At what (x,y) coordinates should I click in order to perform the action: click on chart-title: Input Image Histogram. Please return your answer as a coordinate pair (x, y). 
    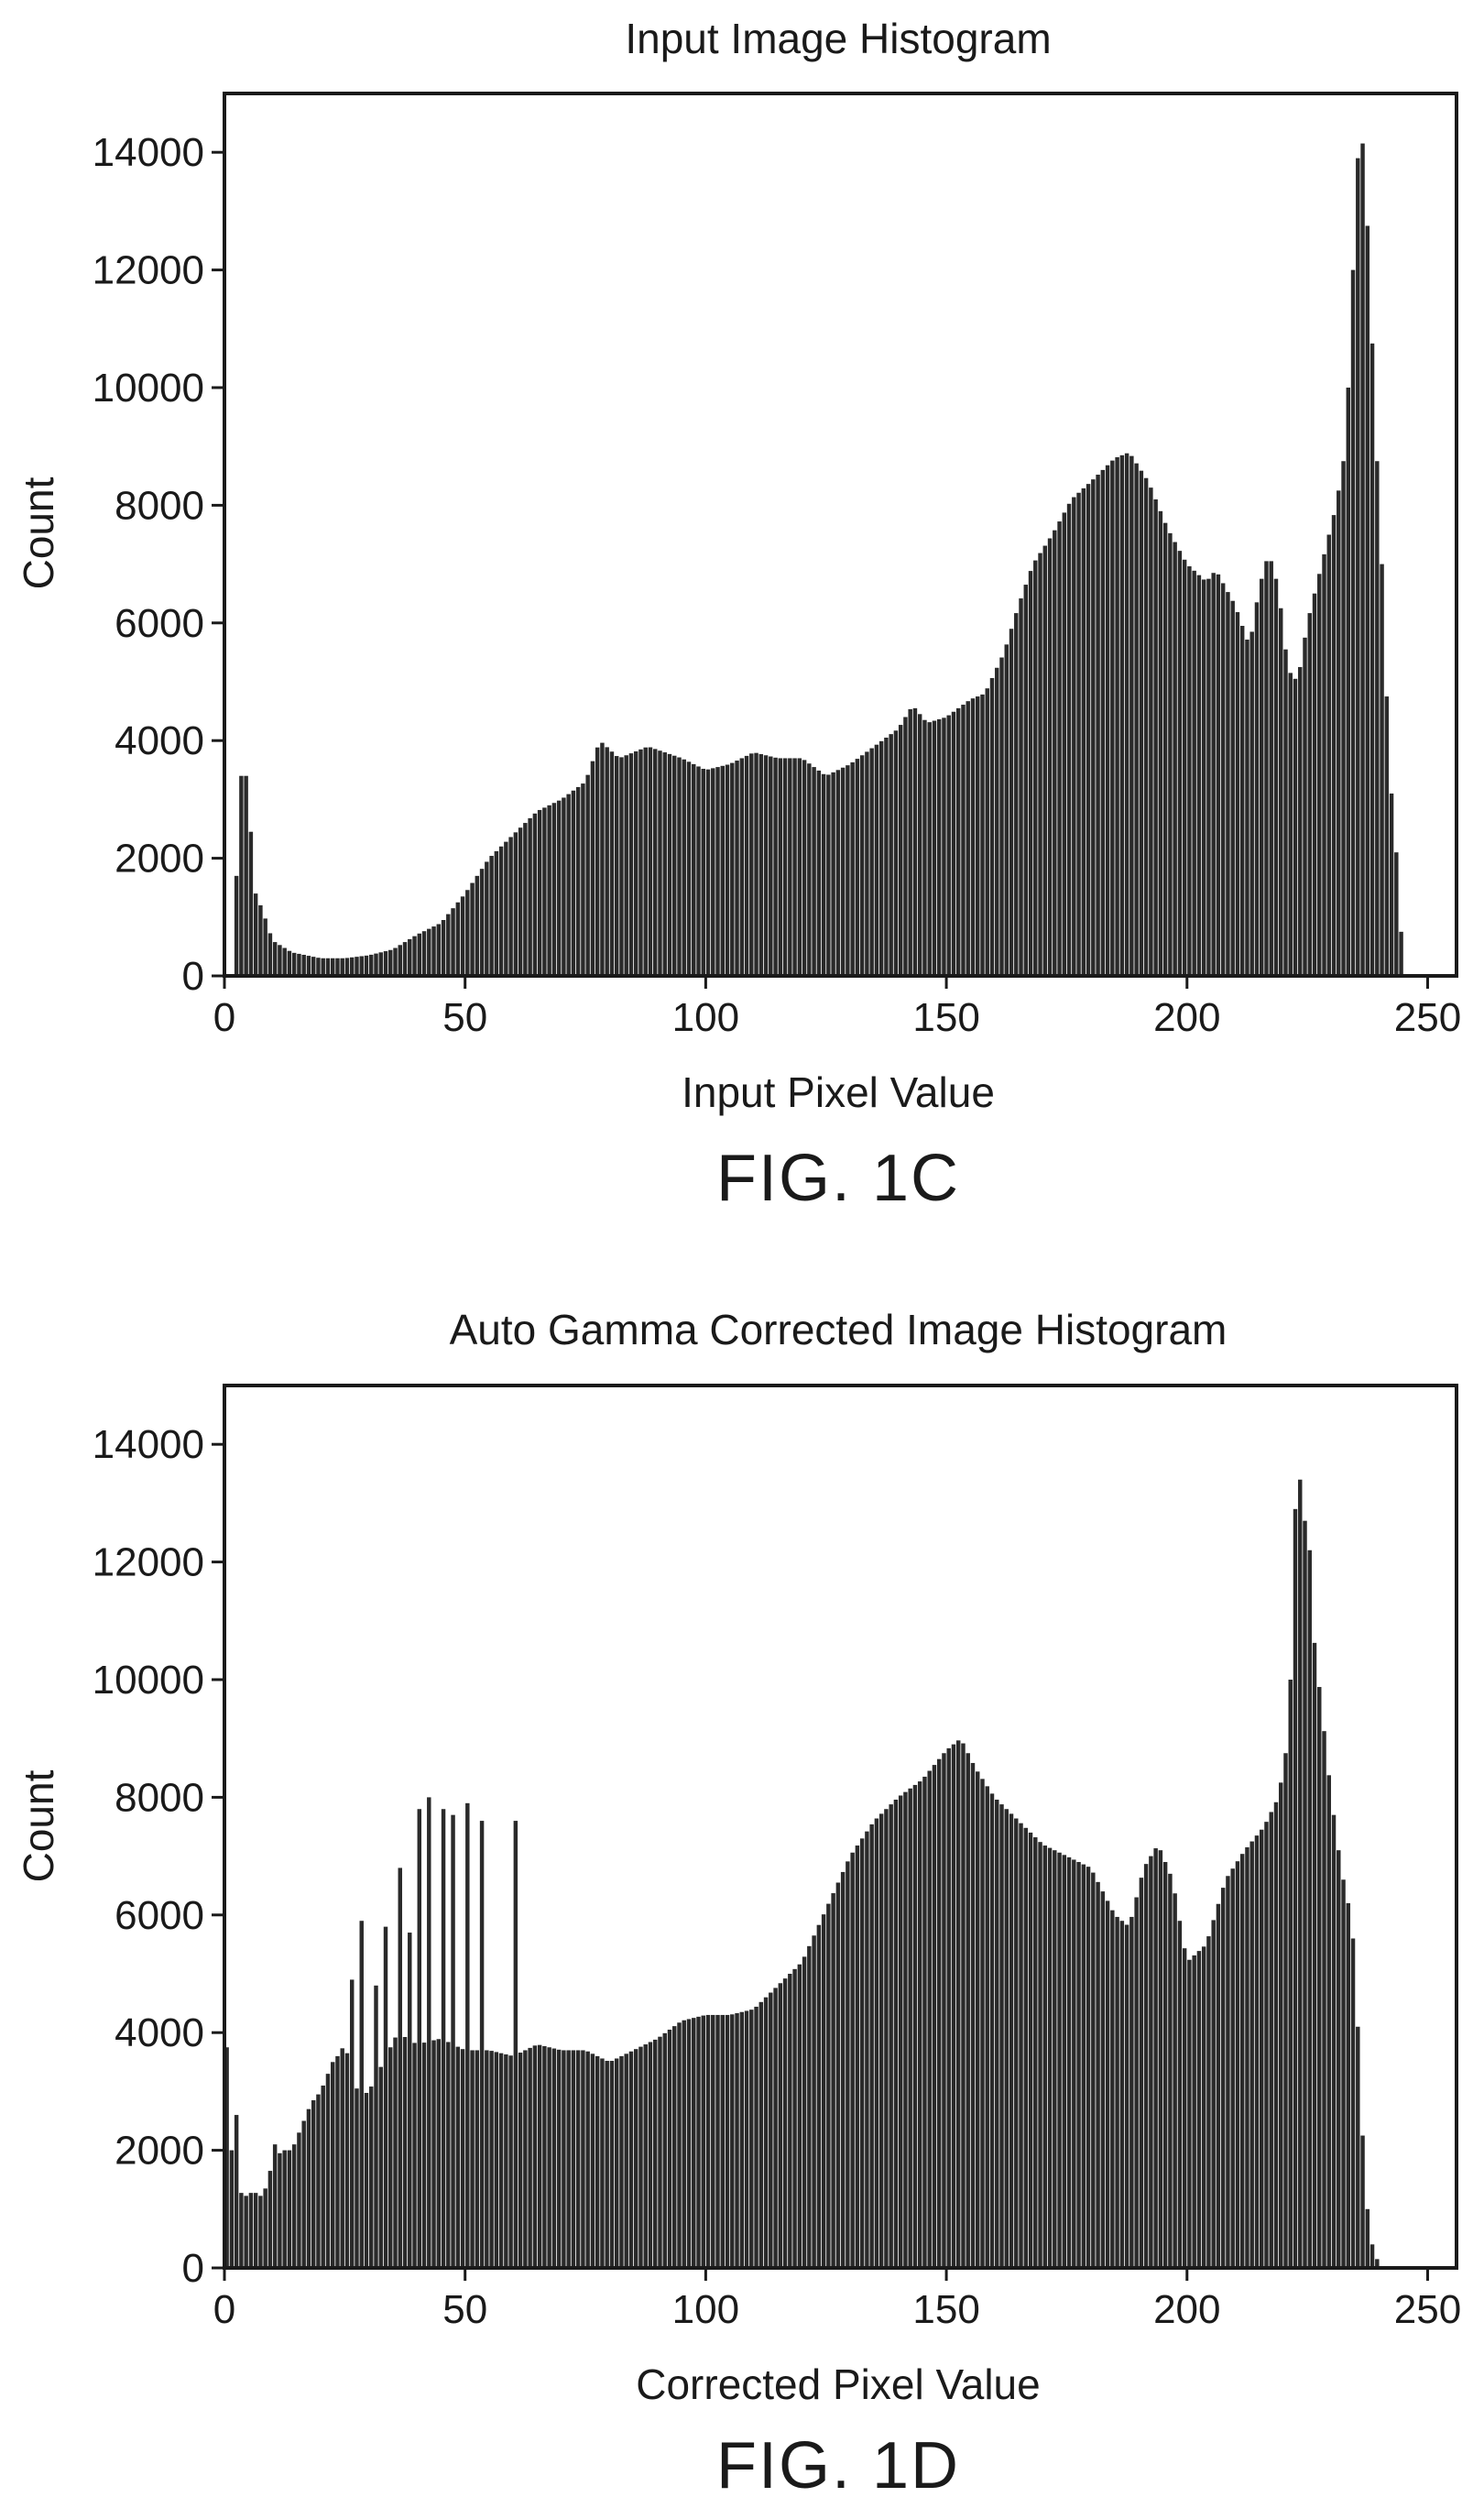
    Looking at the image, I should click on (838, 38).